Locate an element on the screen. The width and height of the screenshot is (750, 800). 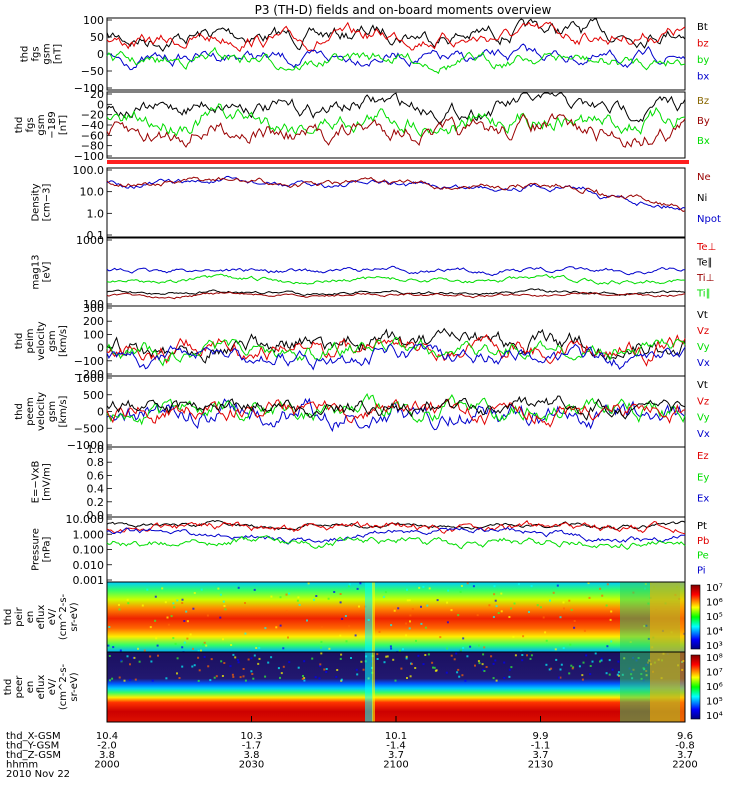
x-tick-label: 2130 is located at coordinates (540, 765).